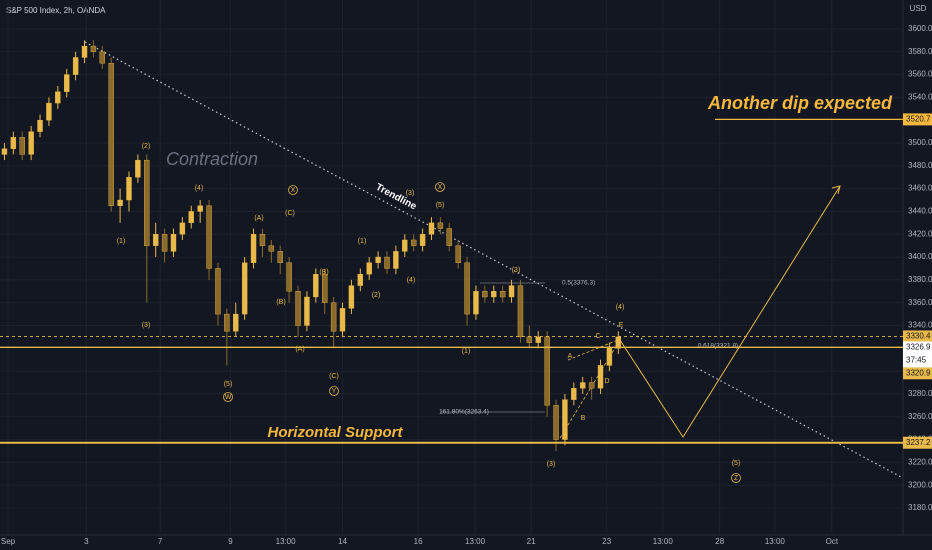  What do you see at coordinates (719, 541) in the screenshot?
I see `x-tick-label: 28` at bounding box center [719, 541].